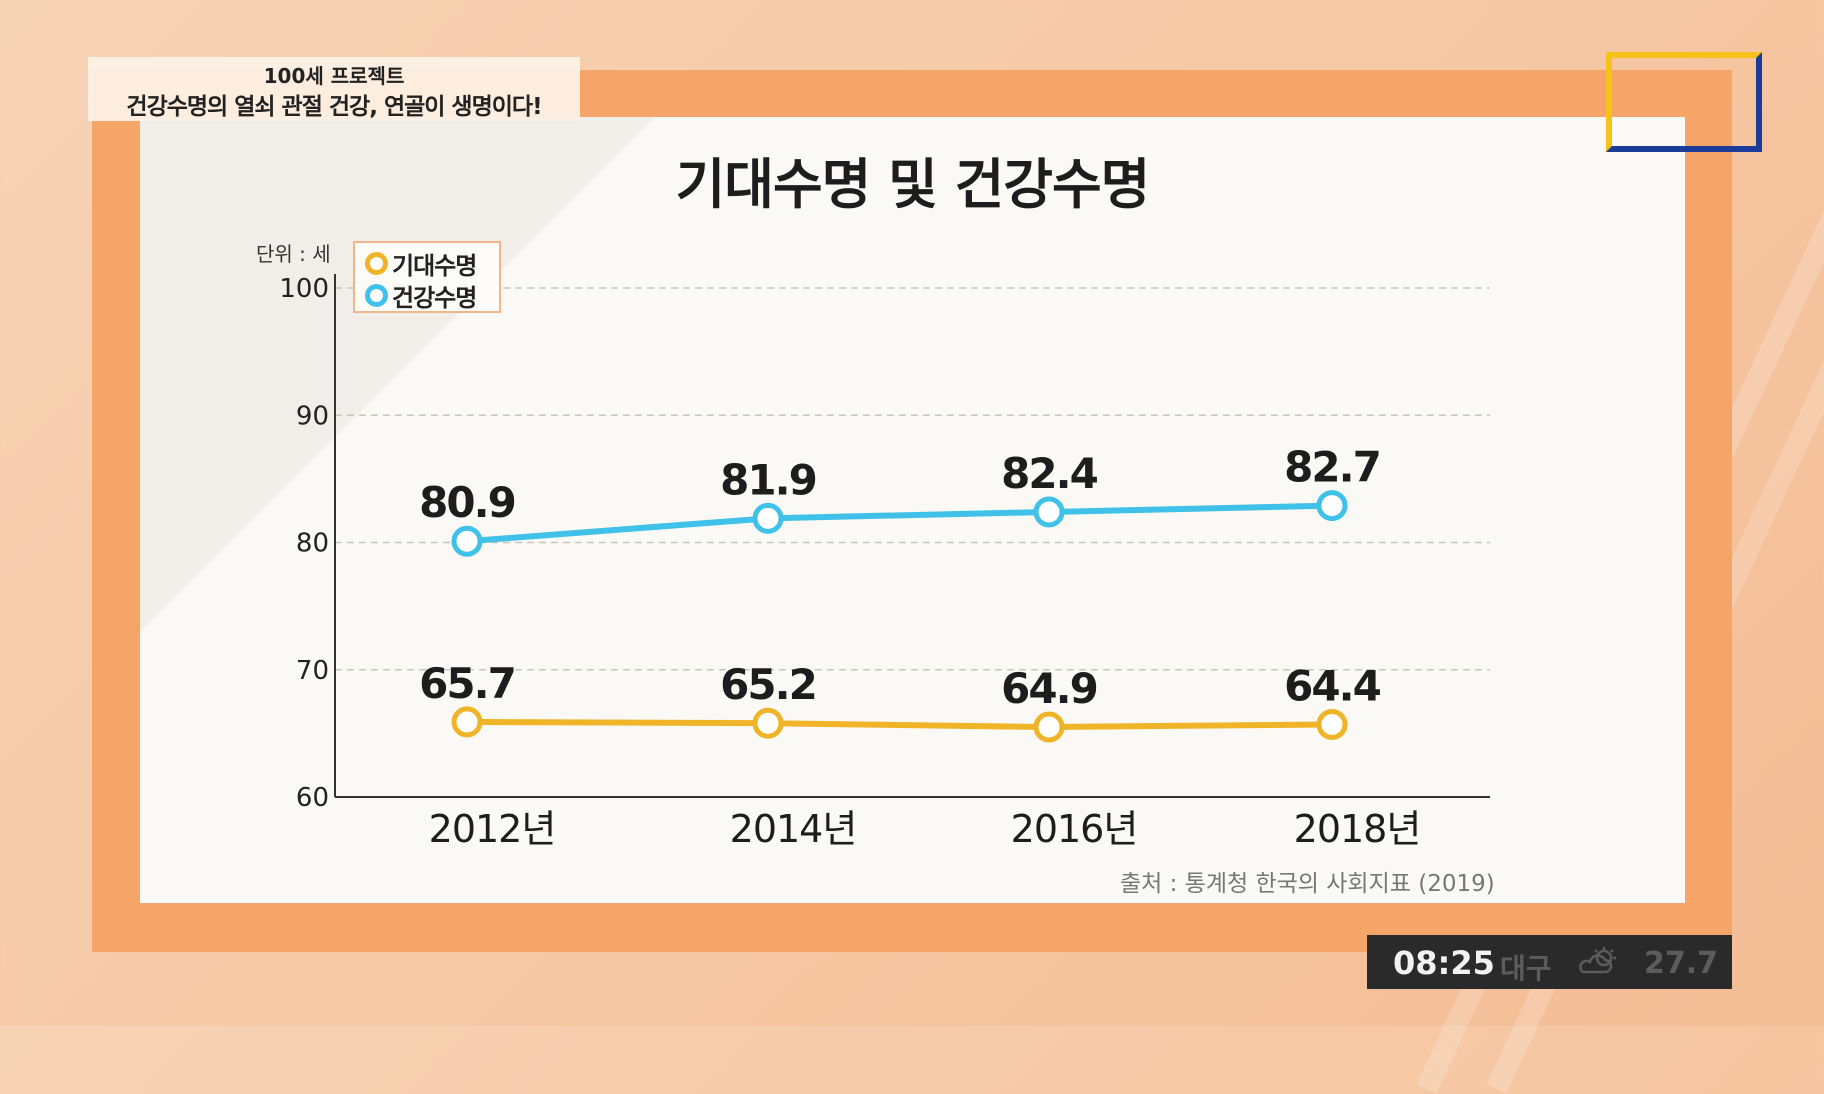 The height and width of the screenshot is (1094, 1824). I want to click on y-tick-label: 60, so click(312, 798).